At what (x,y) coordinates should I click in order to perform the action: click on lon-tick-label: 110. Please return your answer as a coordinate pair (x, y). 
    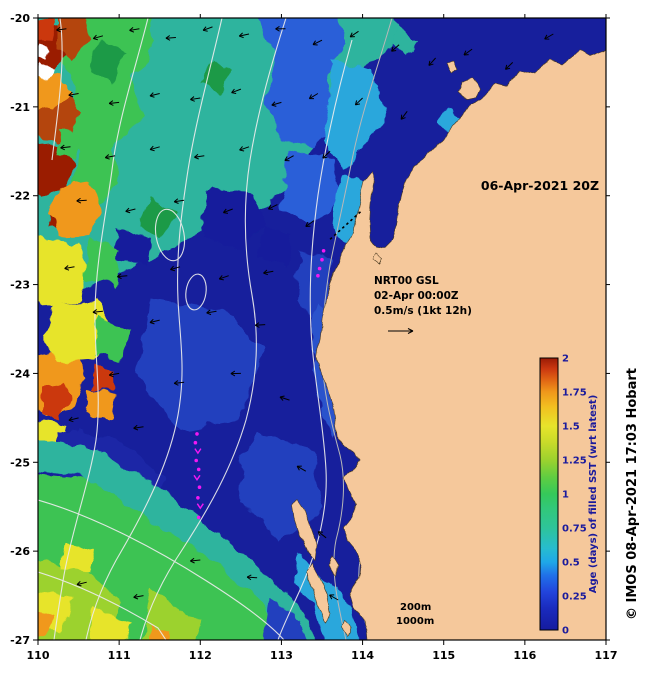
    Looking at the image, I should click on (38, 655).